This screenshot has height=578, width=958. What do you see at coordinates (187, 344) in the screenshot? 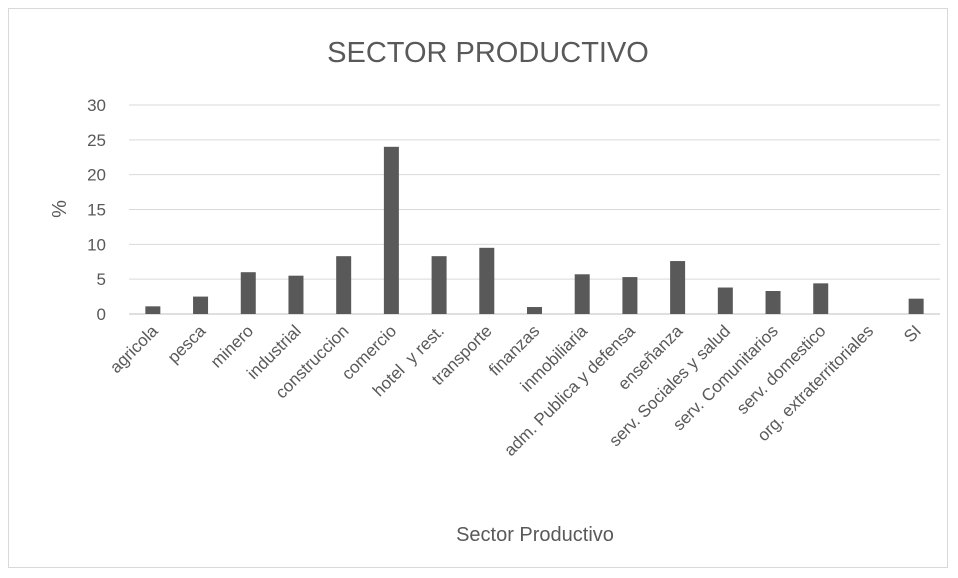
I see `x-tick-label: pesca` at bounding box center [187, 344].